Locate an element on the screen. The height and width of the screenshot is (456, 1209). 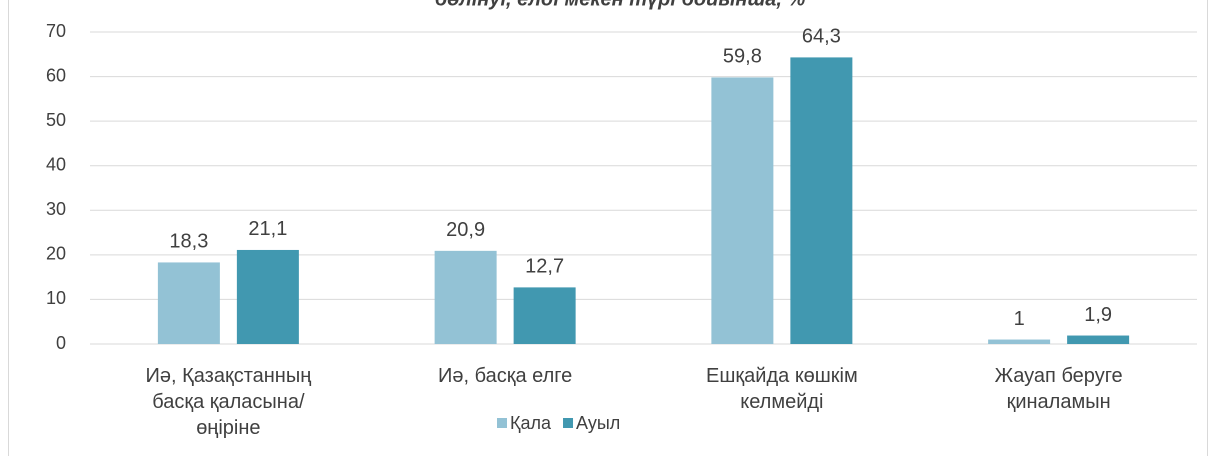
chart-title: бөлінуі, елді мекен түрі бойынша, % is located at coordinates (620, 5).